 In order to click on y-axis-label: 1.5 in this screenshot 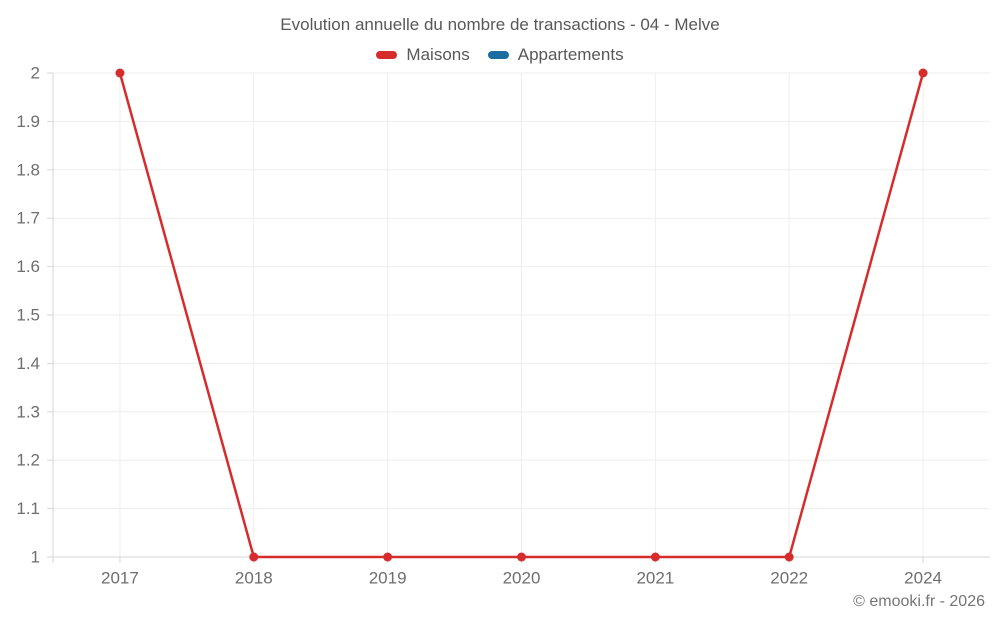, I will do `click(28, 315)`.